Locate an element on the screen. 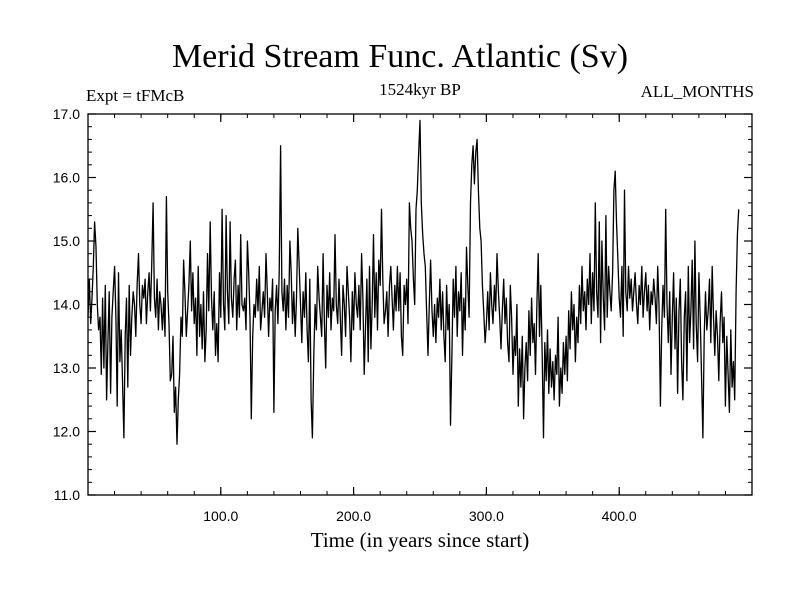 The width and height of the screenshot is (800, 600). x-tick-label: 100.0 is located at coordinates (220, 516).